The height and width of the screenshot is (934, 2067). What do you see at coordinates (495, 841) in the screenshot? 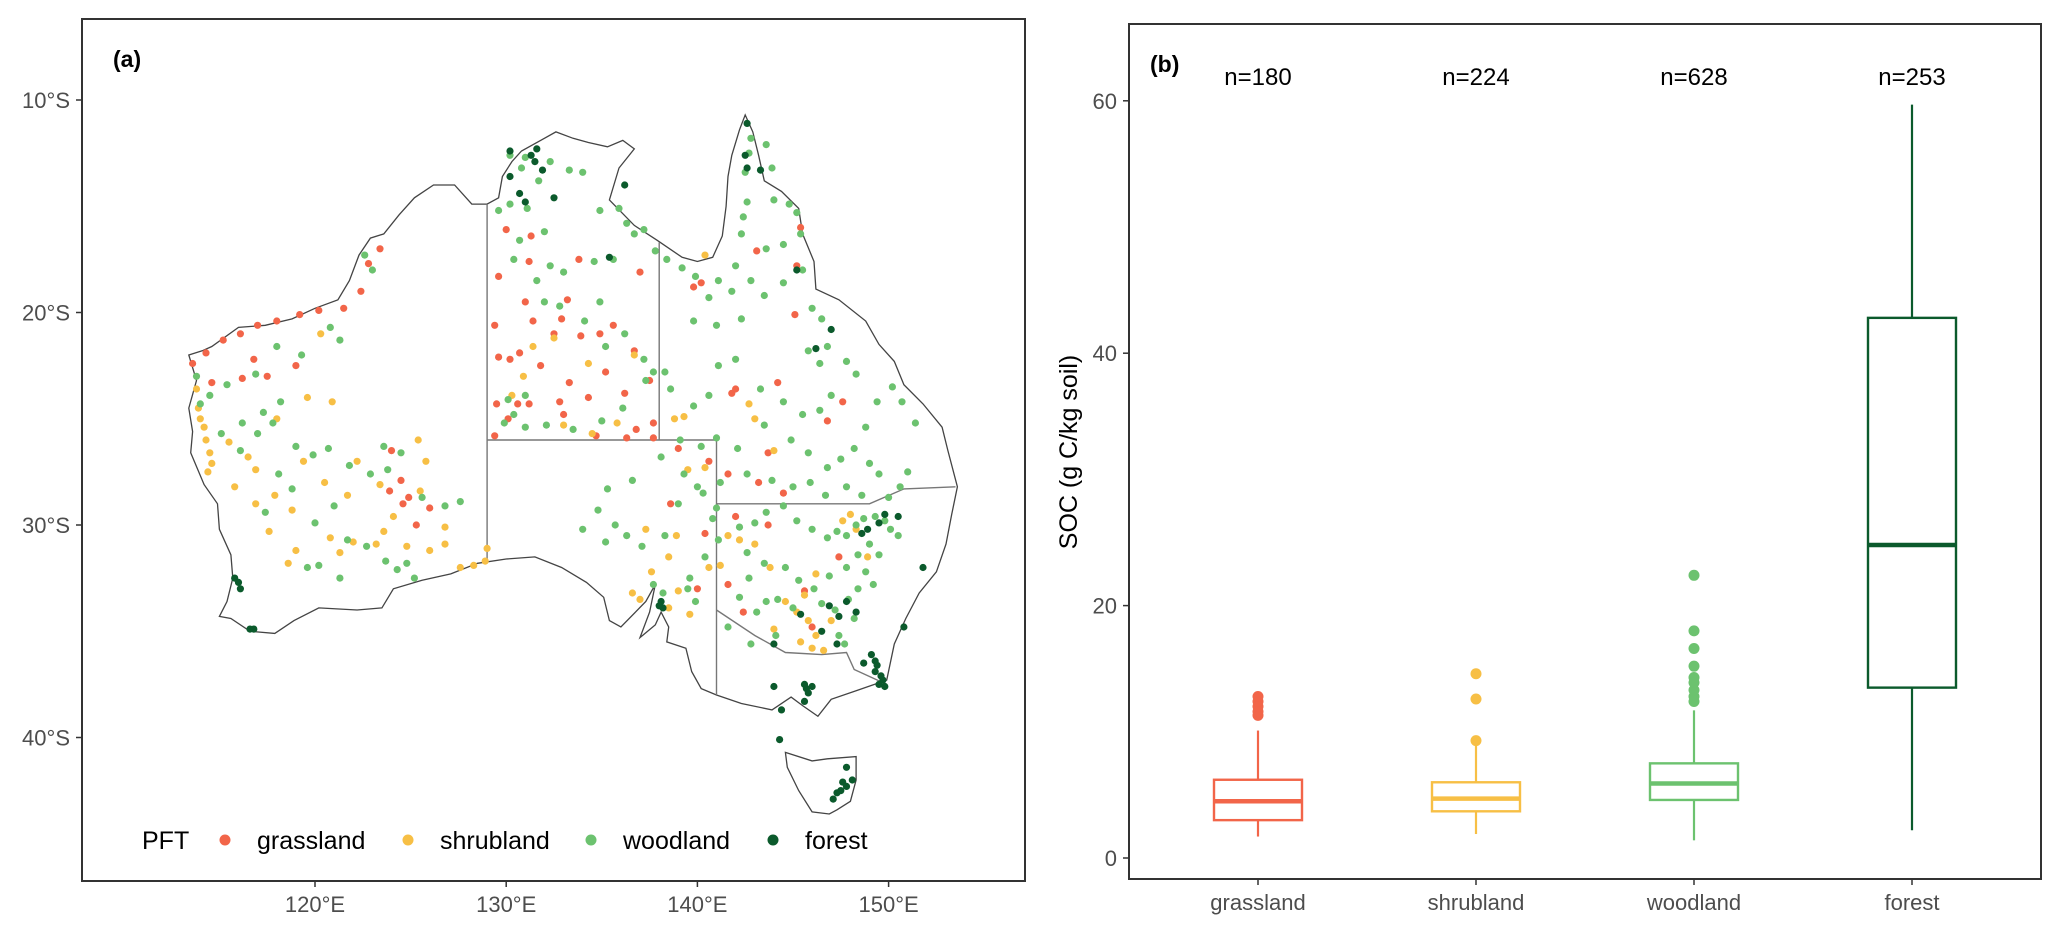
I see `legend-label-shrubland: shrubland` at bounding box center [495, 841].